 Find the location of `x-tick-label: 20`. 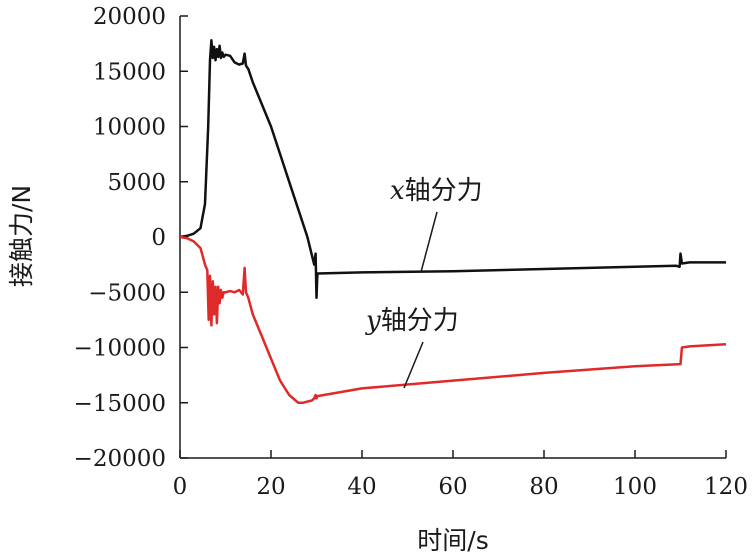

x-tick-label: 20 is located at coordinates (270, 487).